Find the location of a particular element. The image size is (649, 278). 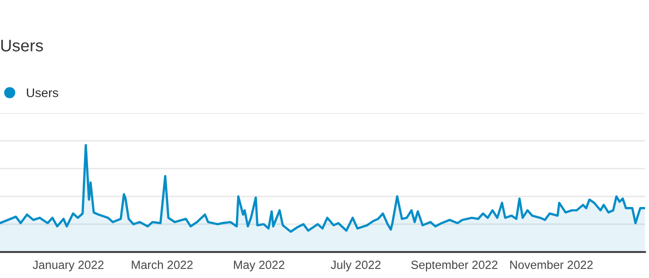

x-tick-label: September 2022 is located at coordinates (454, 266).